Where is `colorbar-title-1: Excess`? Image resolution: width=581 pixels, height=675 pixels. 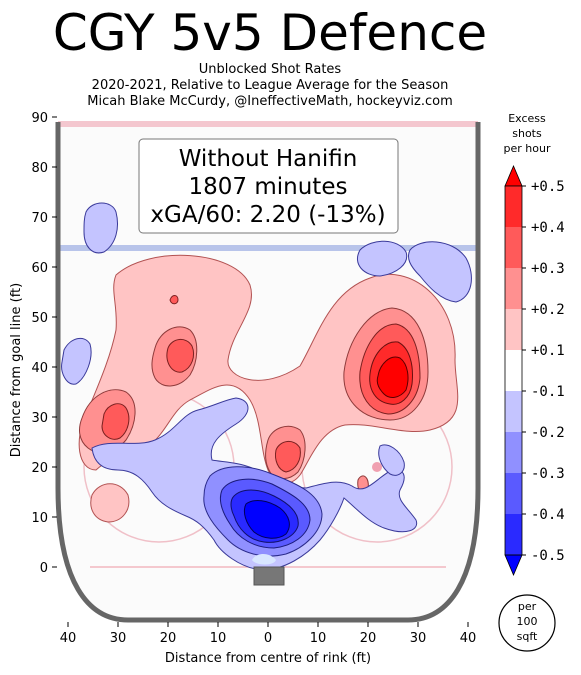
colorbar-title-1: Excess is located at coordinates (527, 118).